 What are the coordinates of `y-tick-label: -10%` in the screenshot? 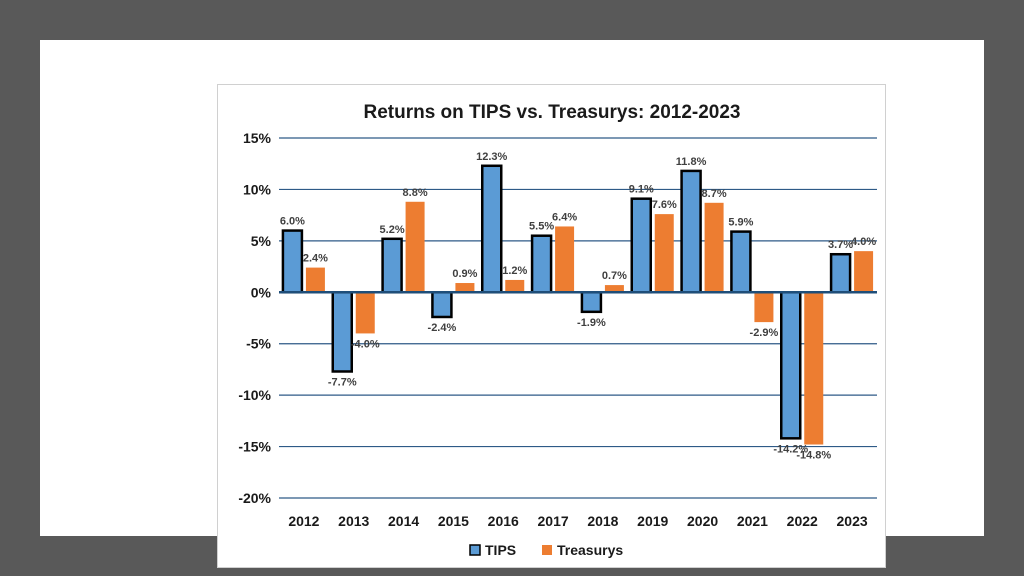 It's located at (254, 395).